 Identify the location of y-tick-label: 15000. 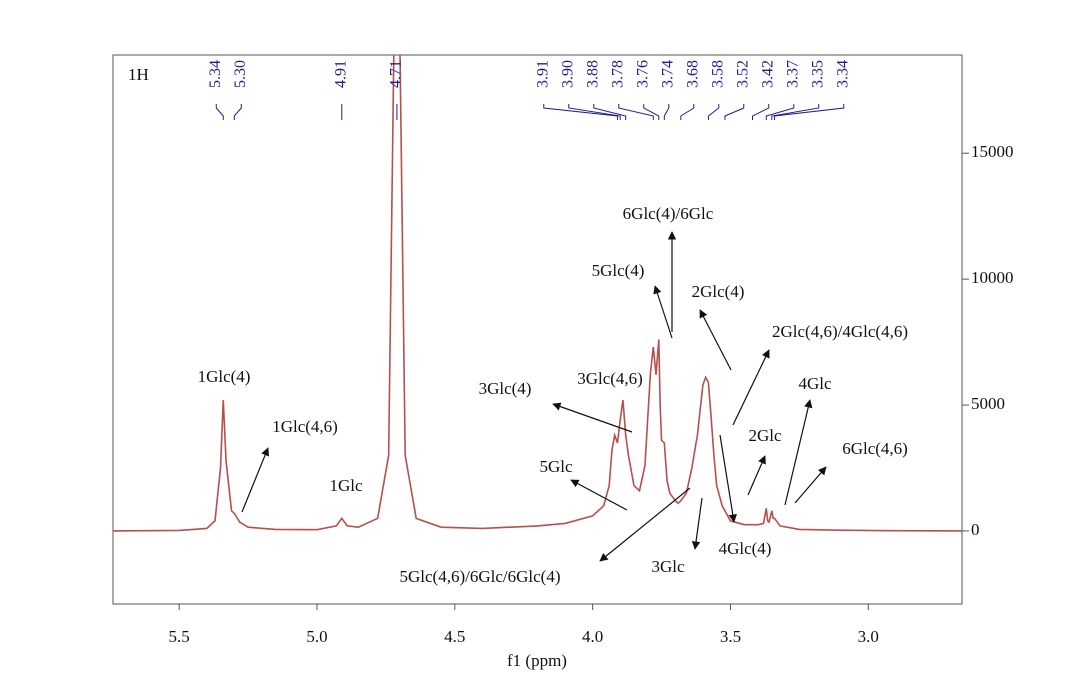
(992, 151).